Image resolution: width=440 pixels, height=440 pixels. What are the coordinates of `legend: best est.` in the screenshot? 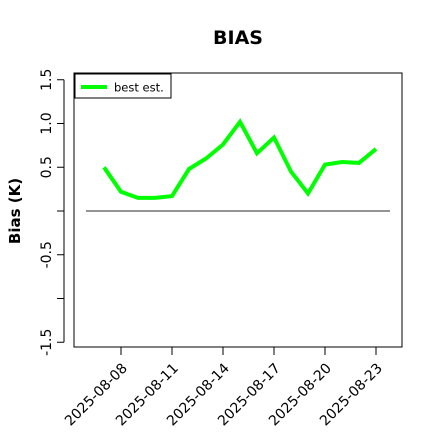 It's located at (123, 86).